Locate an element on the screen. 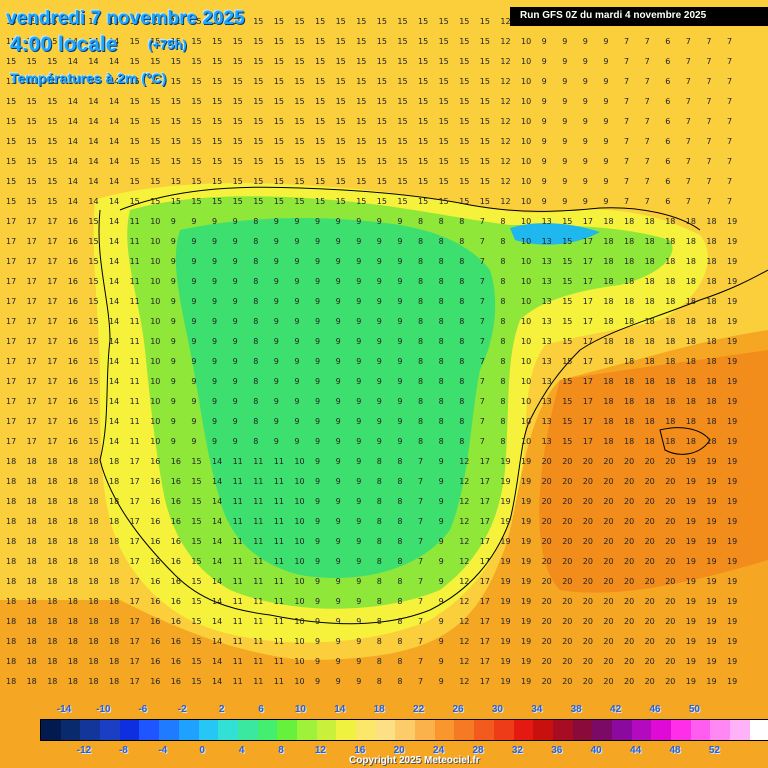 Image resolution: width=768 pixels, height=768 pixels. color-scale is located at coordinates (404, 730).